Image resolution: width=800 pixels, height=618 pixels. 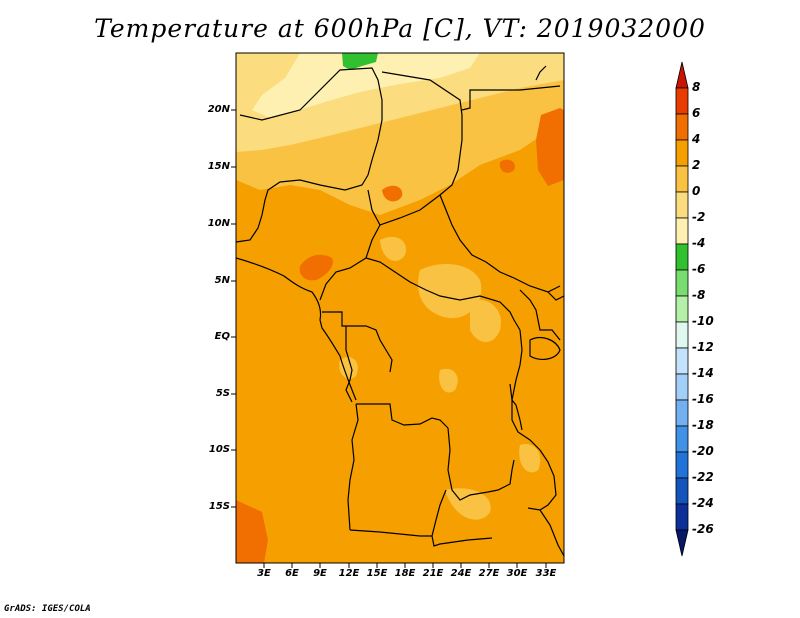 What do you see at coordinates (699, 217) in the screenshot?
I see `colorbar-label: -2` at bounding box center [699, 217].